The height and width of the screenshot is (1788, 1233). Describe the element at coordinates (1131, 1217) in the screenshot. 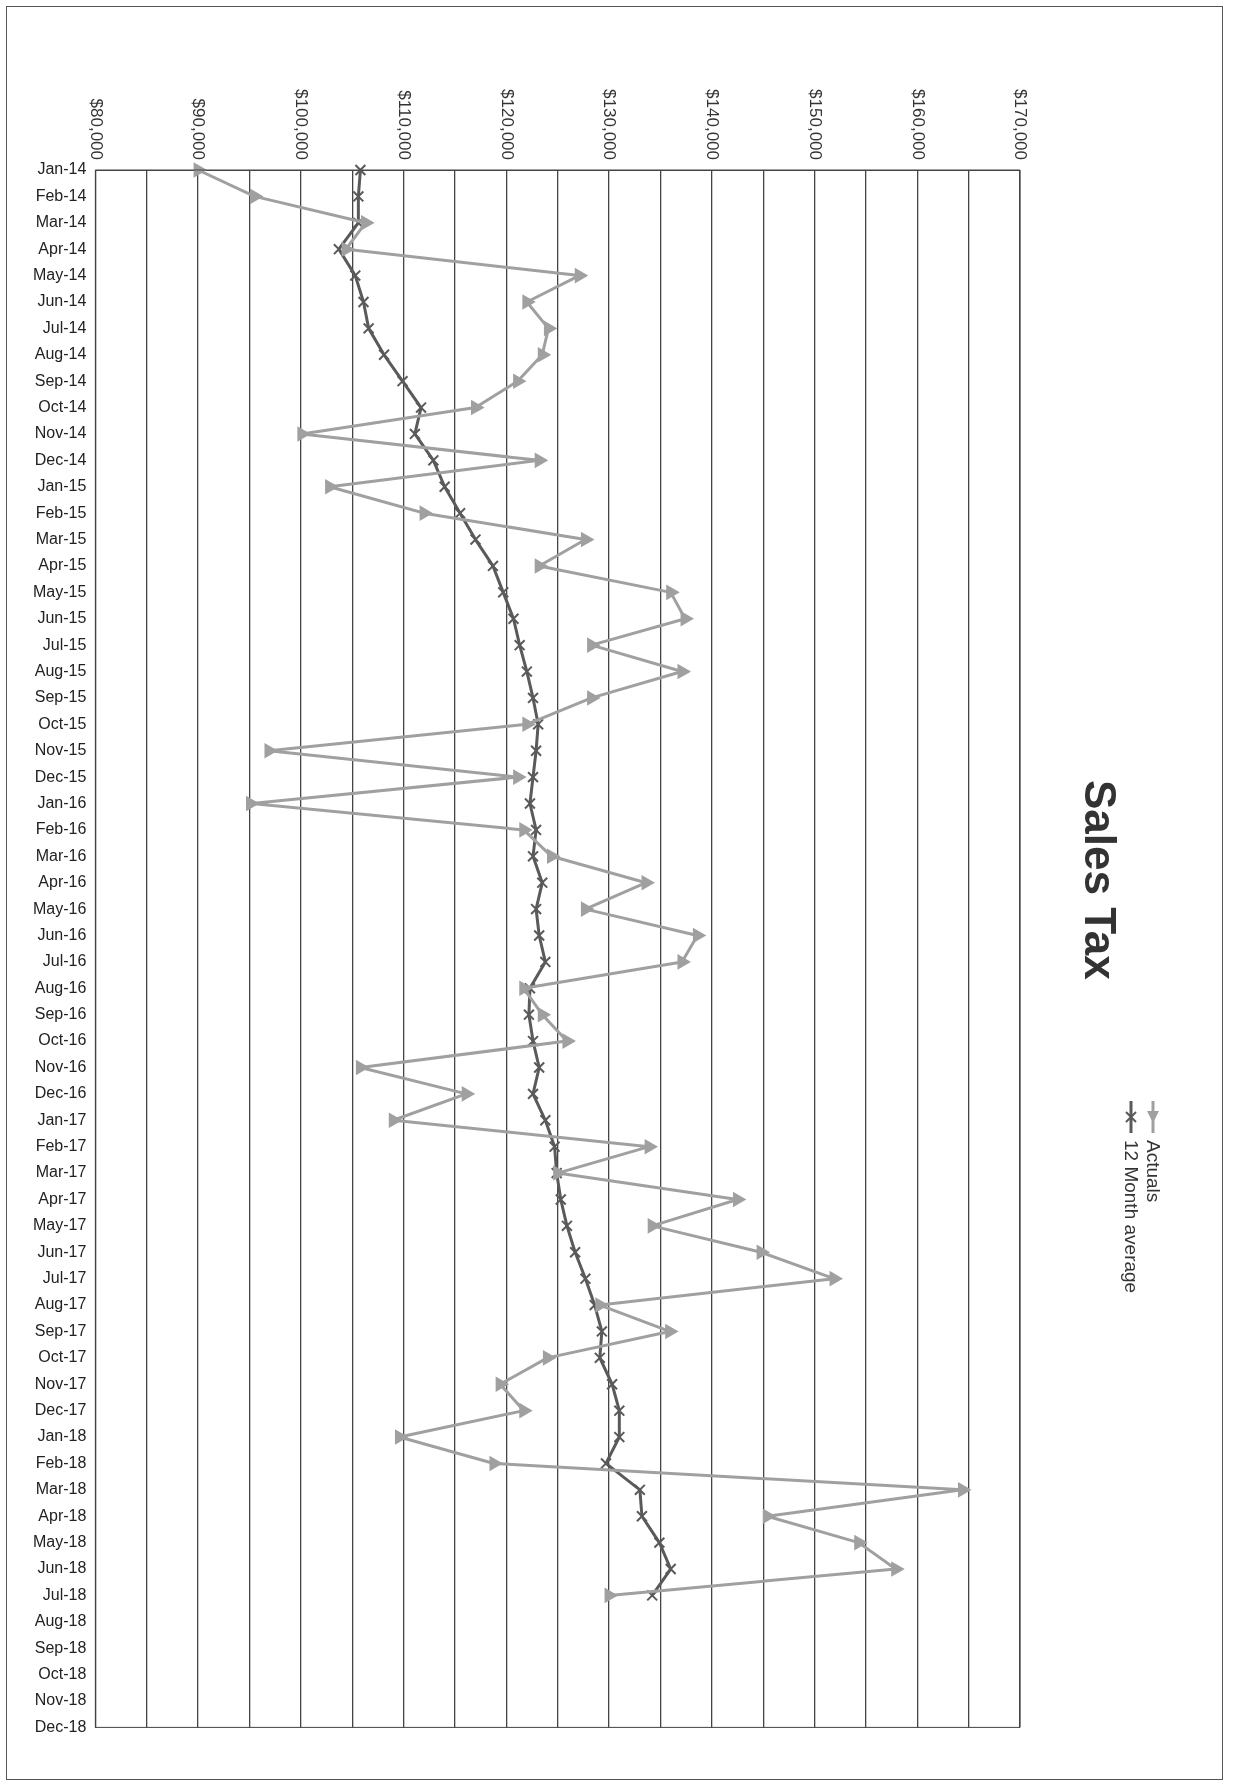

I see `legend-label: 12 Month average` at that location.